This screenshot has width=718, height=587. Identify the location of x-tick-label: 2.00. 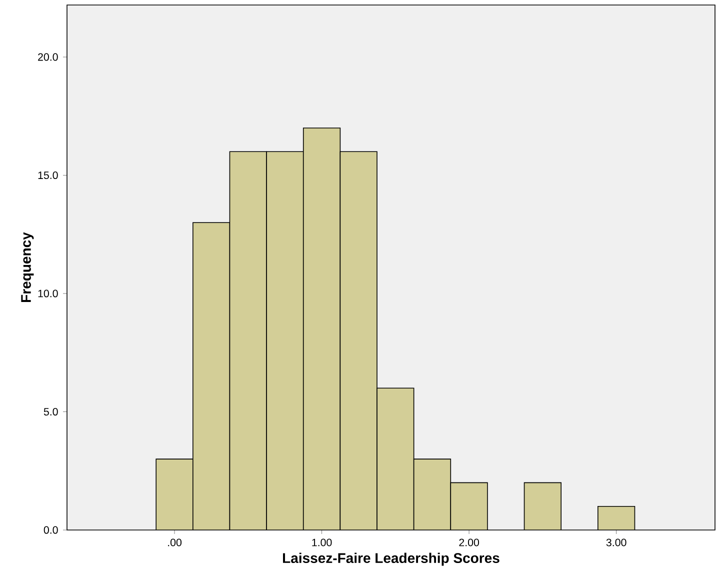
(469, 542).